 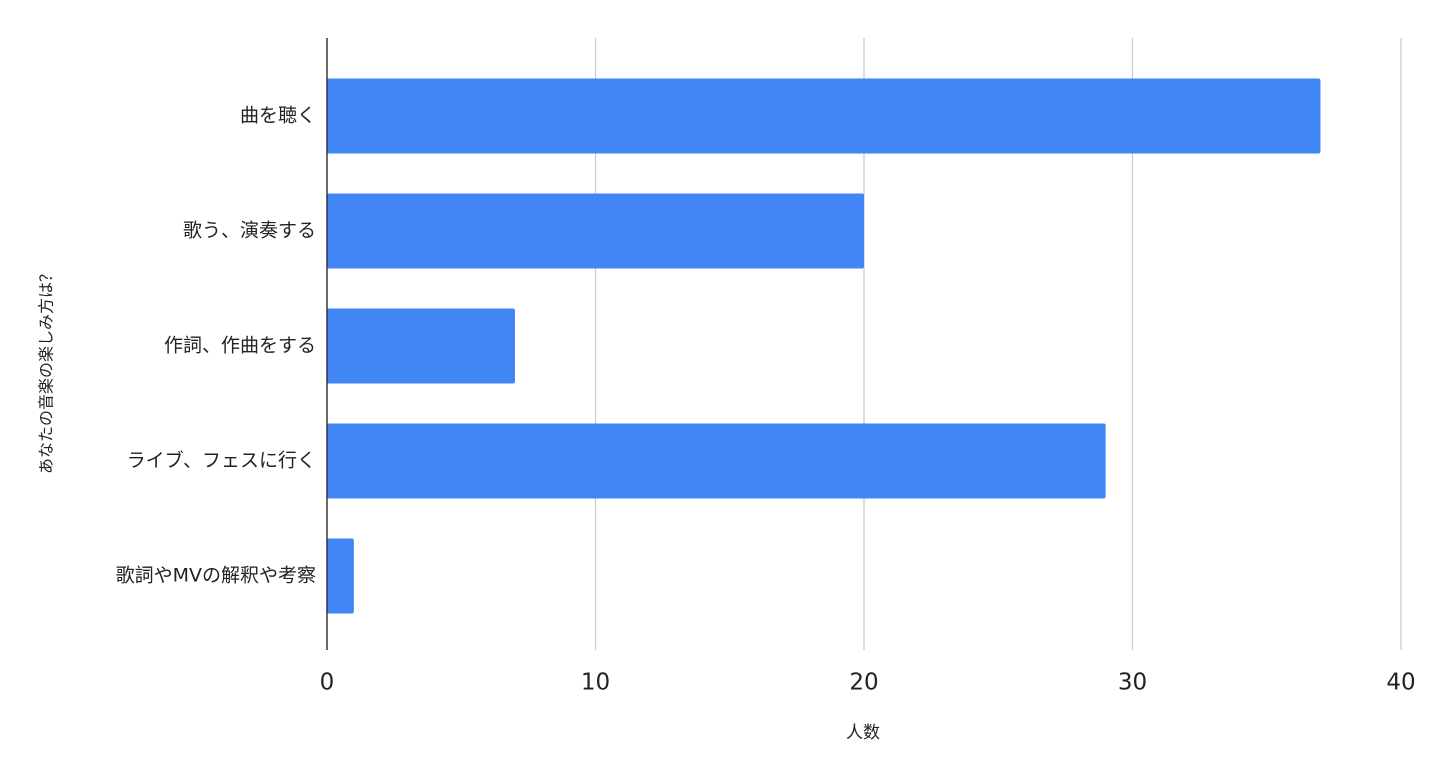 I want to click on y-tick-label: 歌詞やMVの解釈や考察, so click(x=216, y=576).